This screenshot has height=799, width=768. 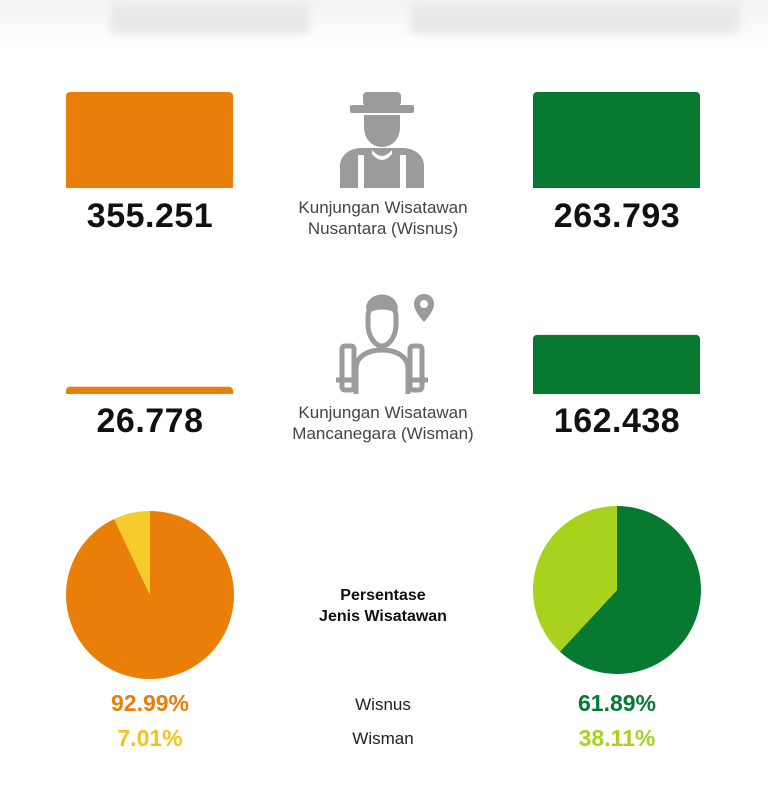 What do you see at coordinates (383, 423) in the screenshot?
I see `caption-wisman: Kunjungan Wisatawan Mancanegara (Wisman)` at bounding box center [383, 423].